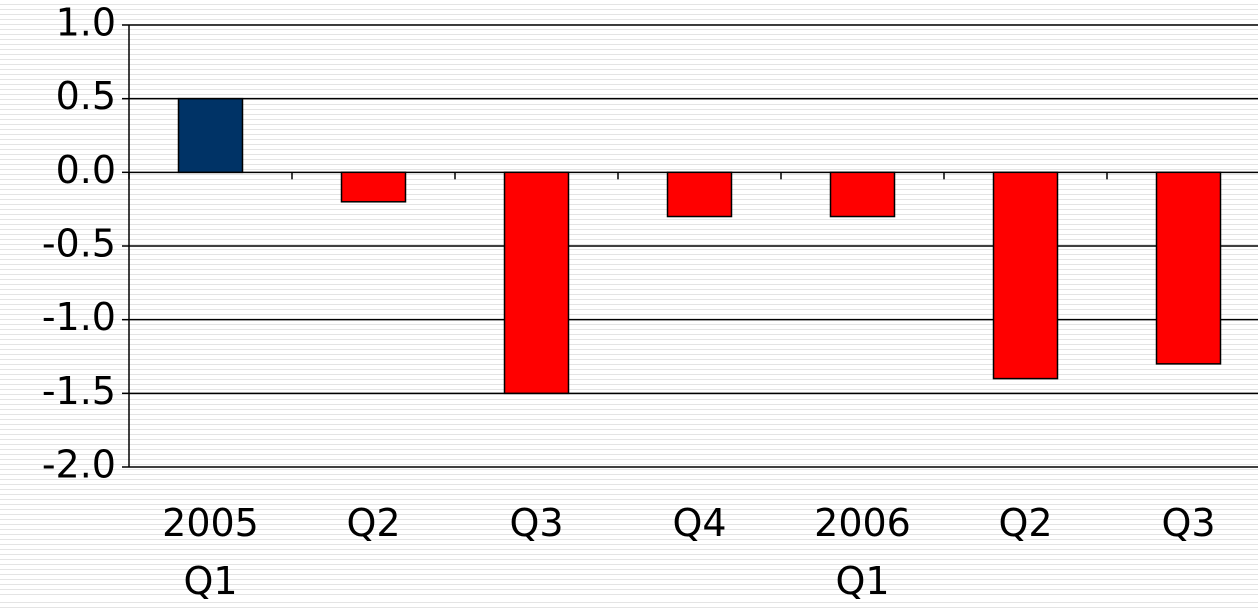 This screenshot has width=1258, height=610. Describe the element at coordinates (862, 552) in the screenshot. I see `x-tick-label: 2006 Q1` at that location.